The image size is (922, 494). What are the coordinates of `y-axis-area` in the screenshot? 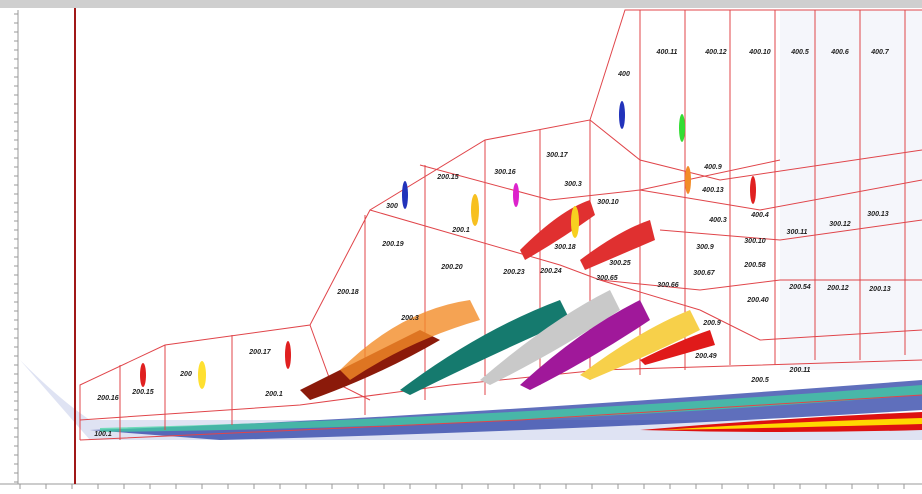 It's located at (10, 246).